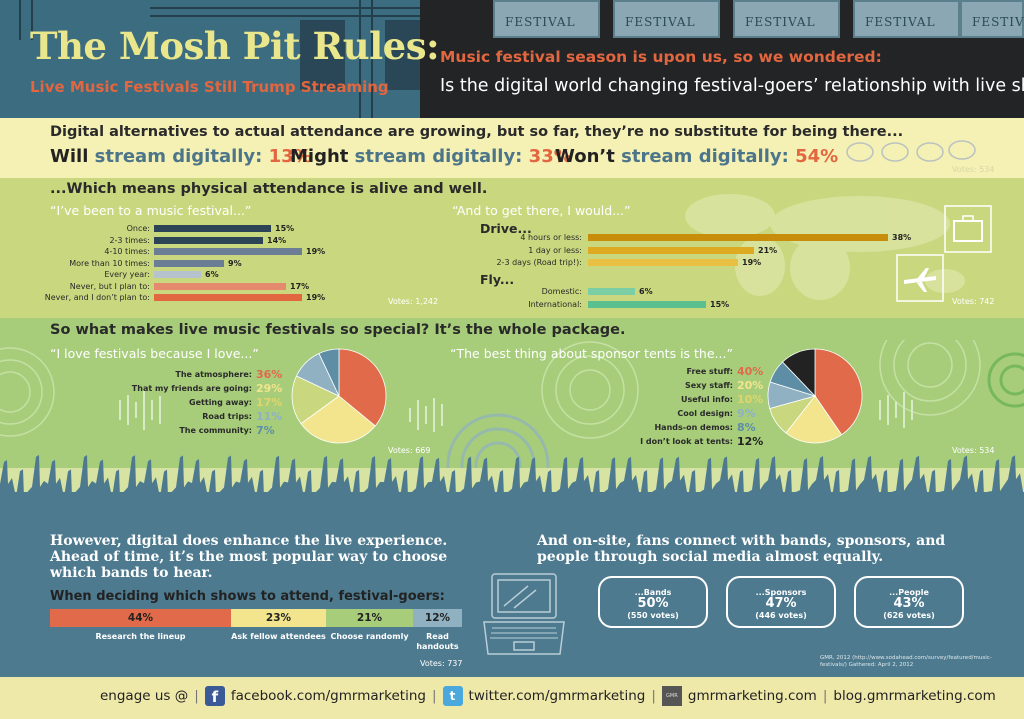 This screenshot has height=719, width=1024. I want to click on header-stage-photo, so click(210, 59).